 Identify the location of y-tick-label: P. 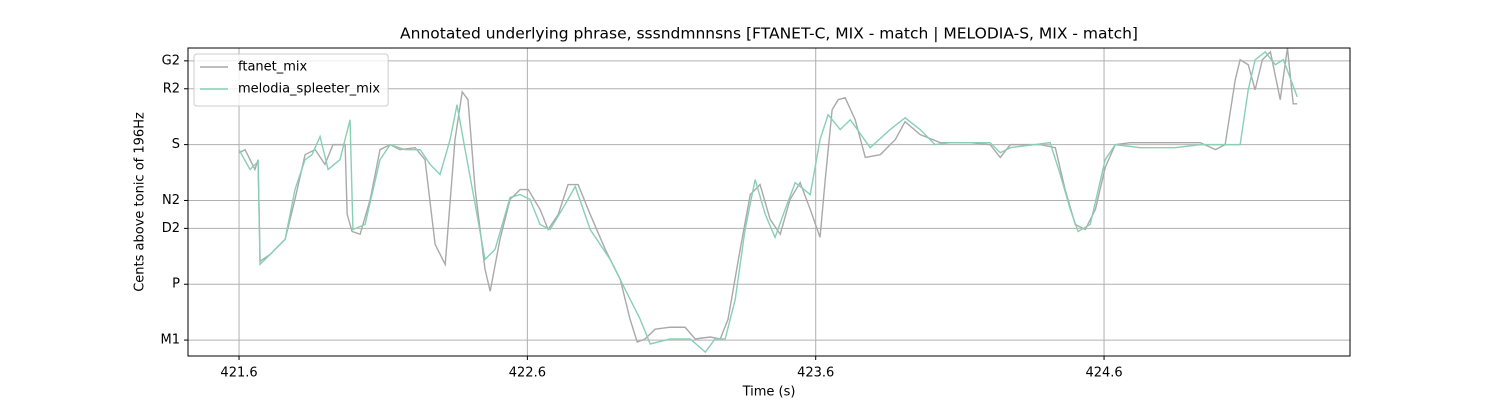
(176, 284).